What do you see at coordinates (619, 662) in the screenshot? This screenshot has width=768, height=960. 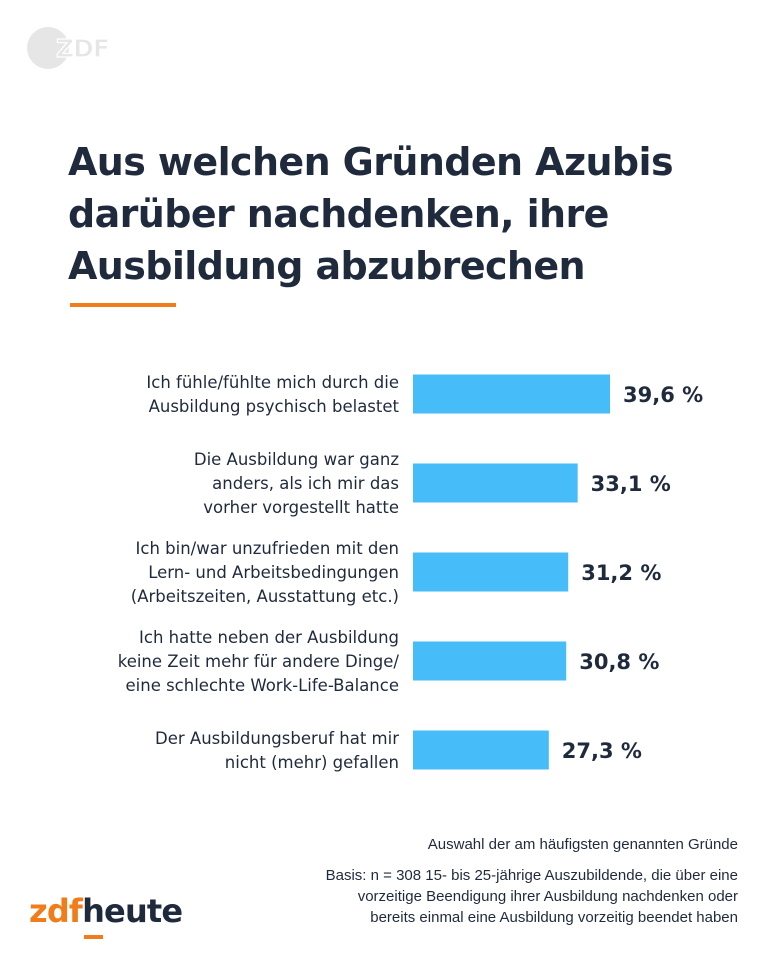 I see `bar-value-label: 30,8 %` at bounding box center [619, 662].